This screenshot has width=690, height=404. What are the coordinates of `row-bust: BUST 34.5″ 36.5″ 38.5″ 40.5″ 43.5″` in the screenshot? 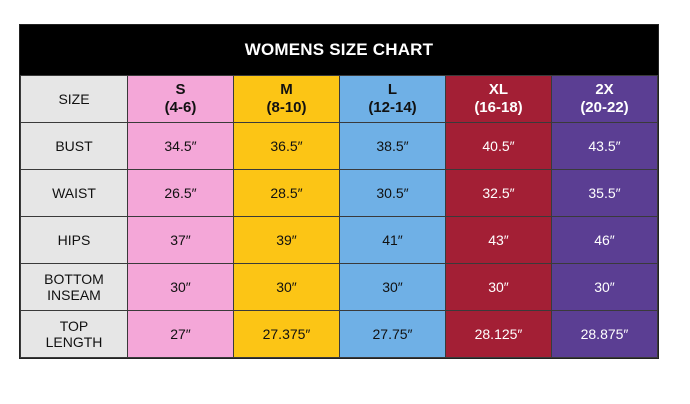 It's located at (339, 146).